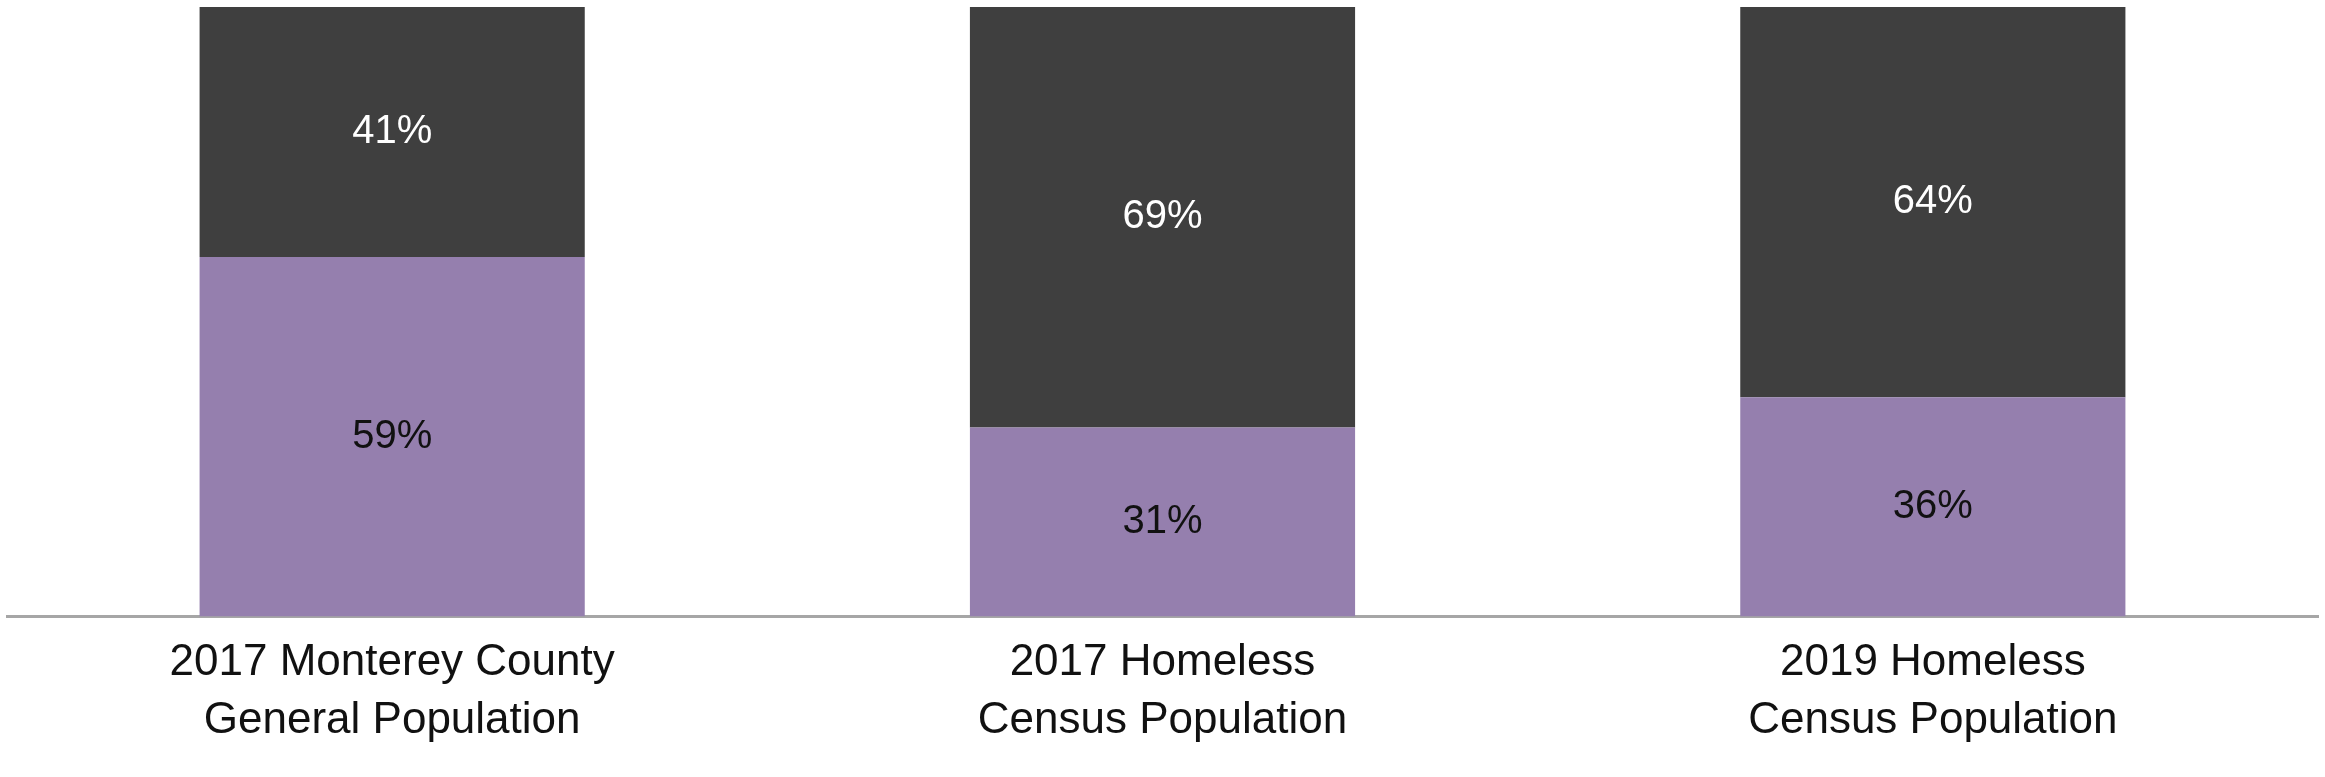 This screenshot has width=2325, height=777. I want to click on data-label: 64%, so click(1932, 199).